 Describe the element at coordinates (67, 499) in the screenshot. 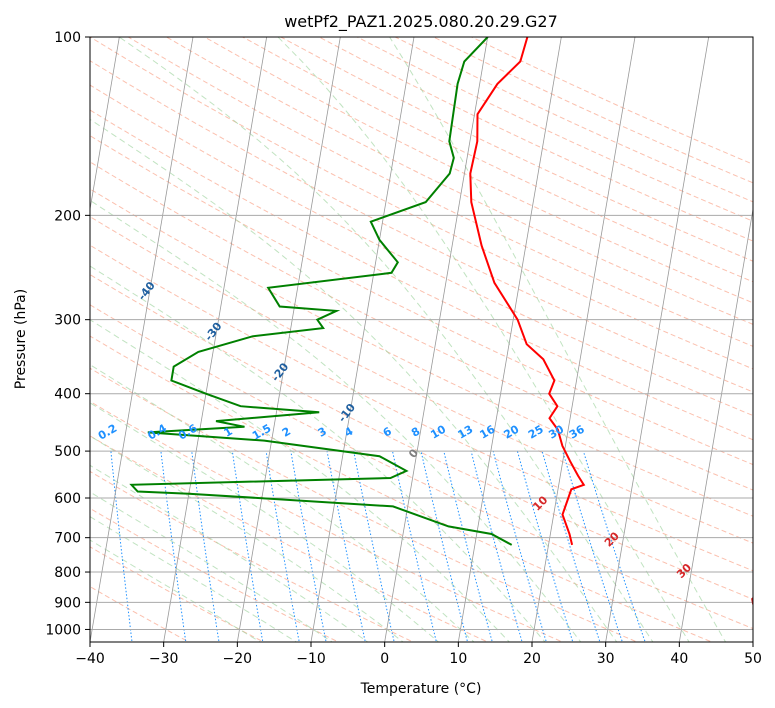

I see `y-tick-label: 600` at that location.